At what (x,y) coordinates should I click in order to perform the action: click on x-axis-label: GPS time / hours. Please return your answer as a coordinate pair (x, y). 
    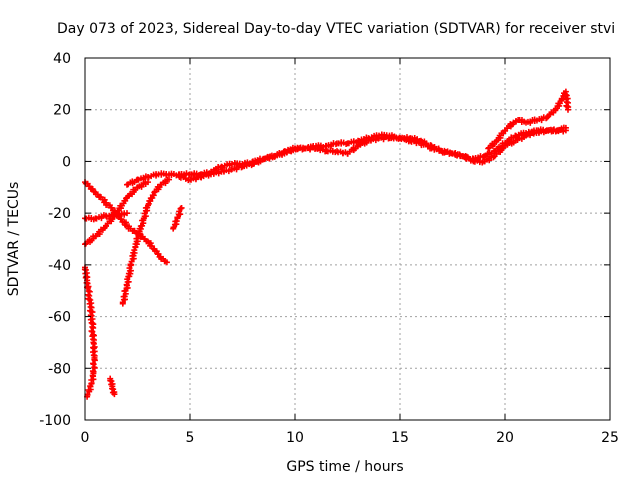
    Looking at the image, I should click on (344, 467).